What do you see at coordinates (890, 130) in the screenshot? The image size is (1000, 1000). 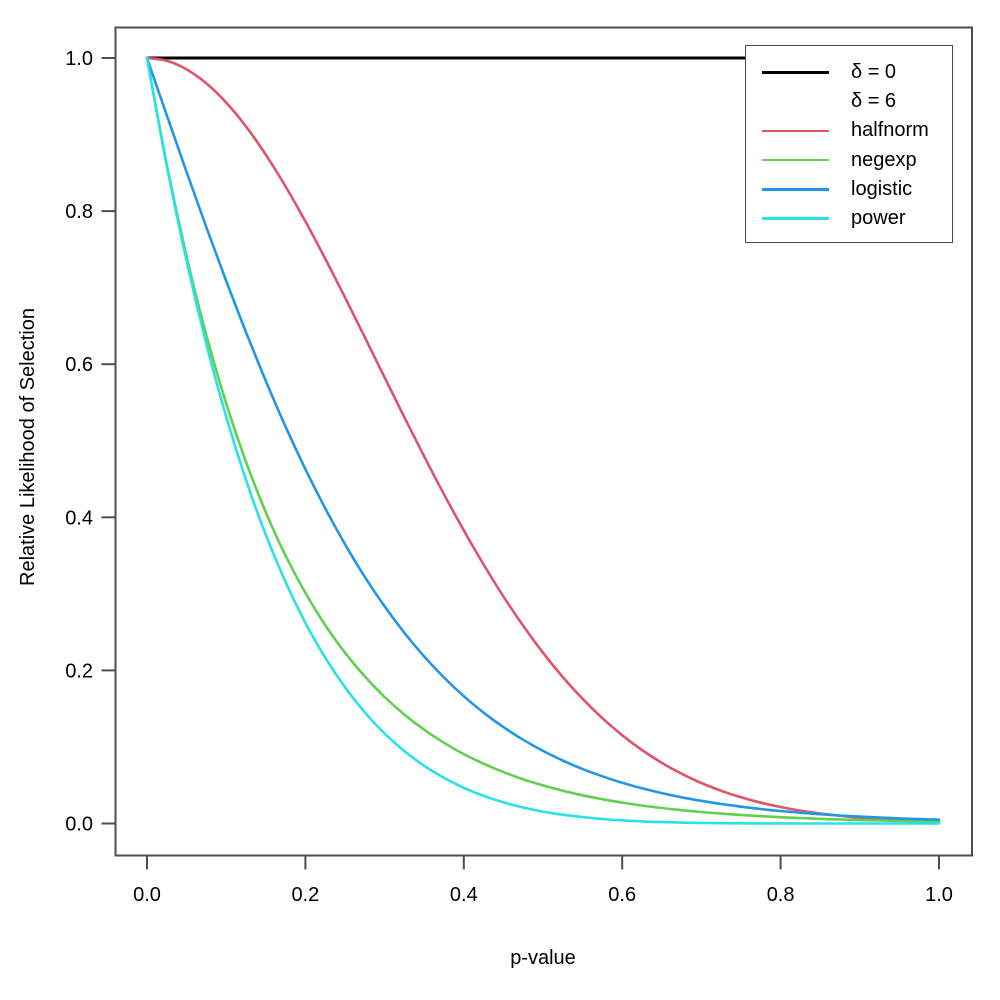 I see `legend-item-label: halfnorm` at bounding box center [890, 130].